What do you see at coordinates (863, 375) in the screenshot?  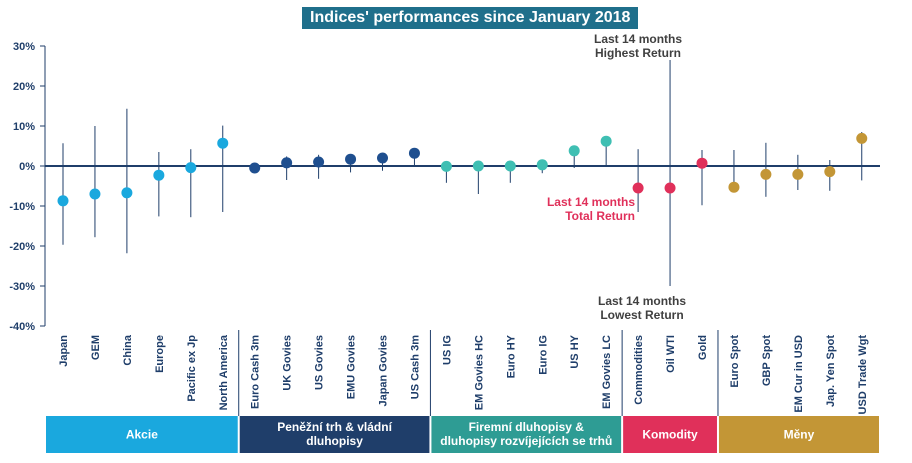 I see `category-label: USD Trade Wgt` at bounding box center [863, 375].